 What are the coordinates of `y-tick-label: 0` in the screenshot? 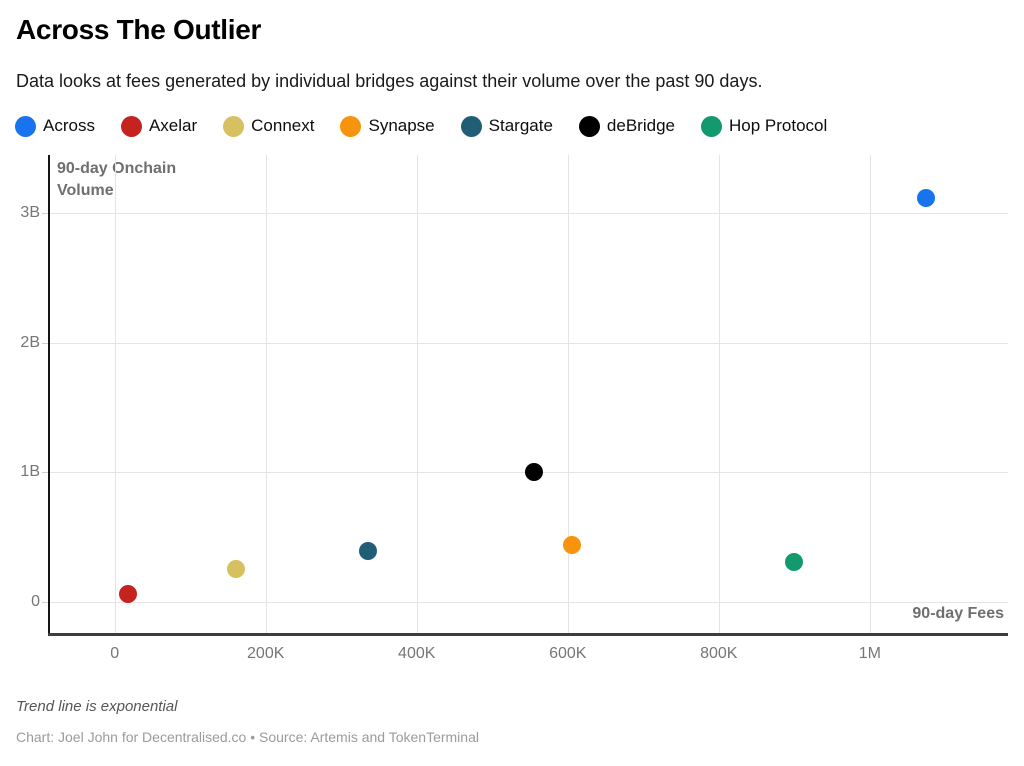 It's located at (35, 601).